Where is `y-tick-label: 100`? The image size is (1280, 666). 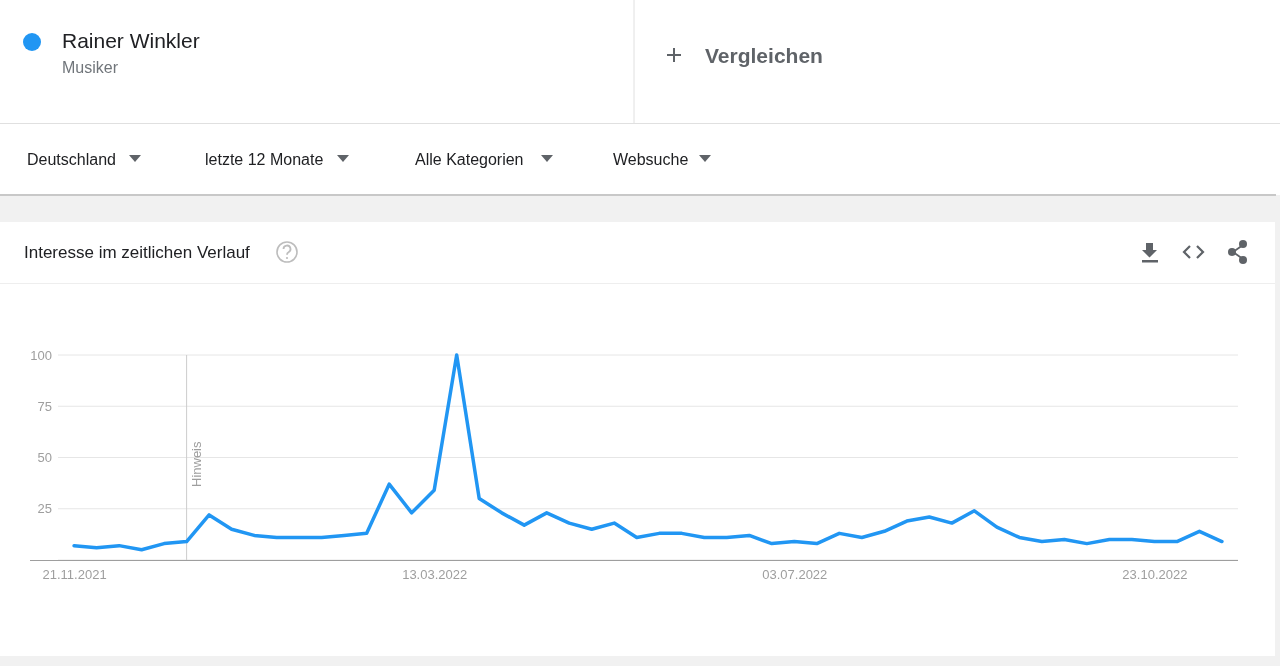
y-tick-label: 100 is located at coordinates (41, 355).